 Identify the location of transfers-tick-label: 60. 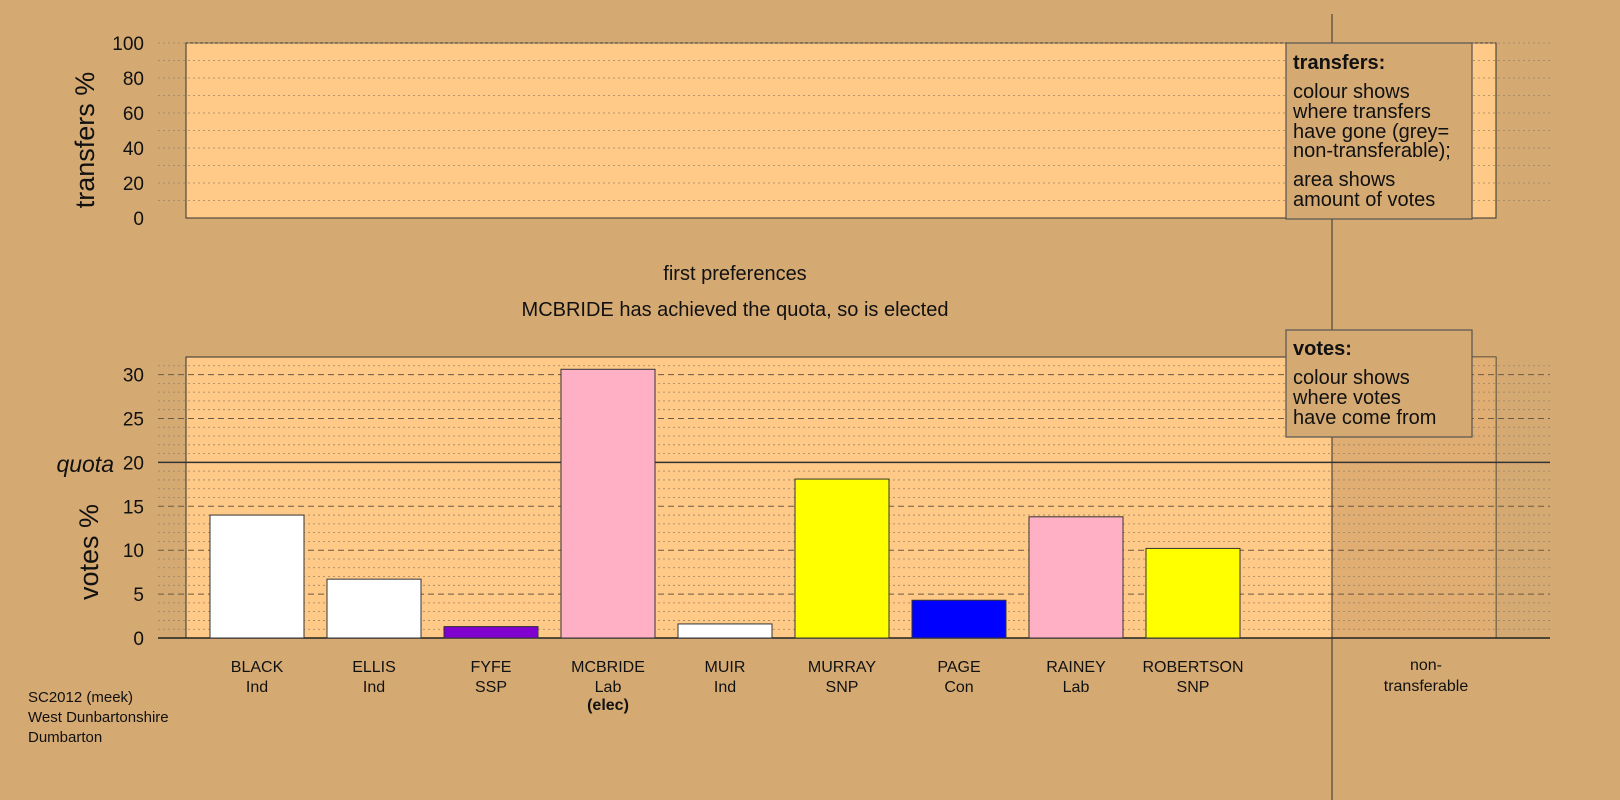
(133, 114).